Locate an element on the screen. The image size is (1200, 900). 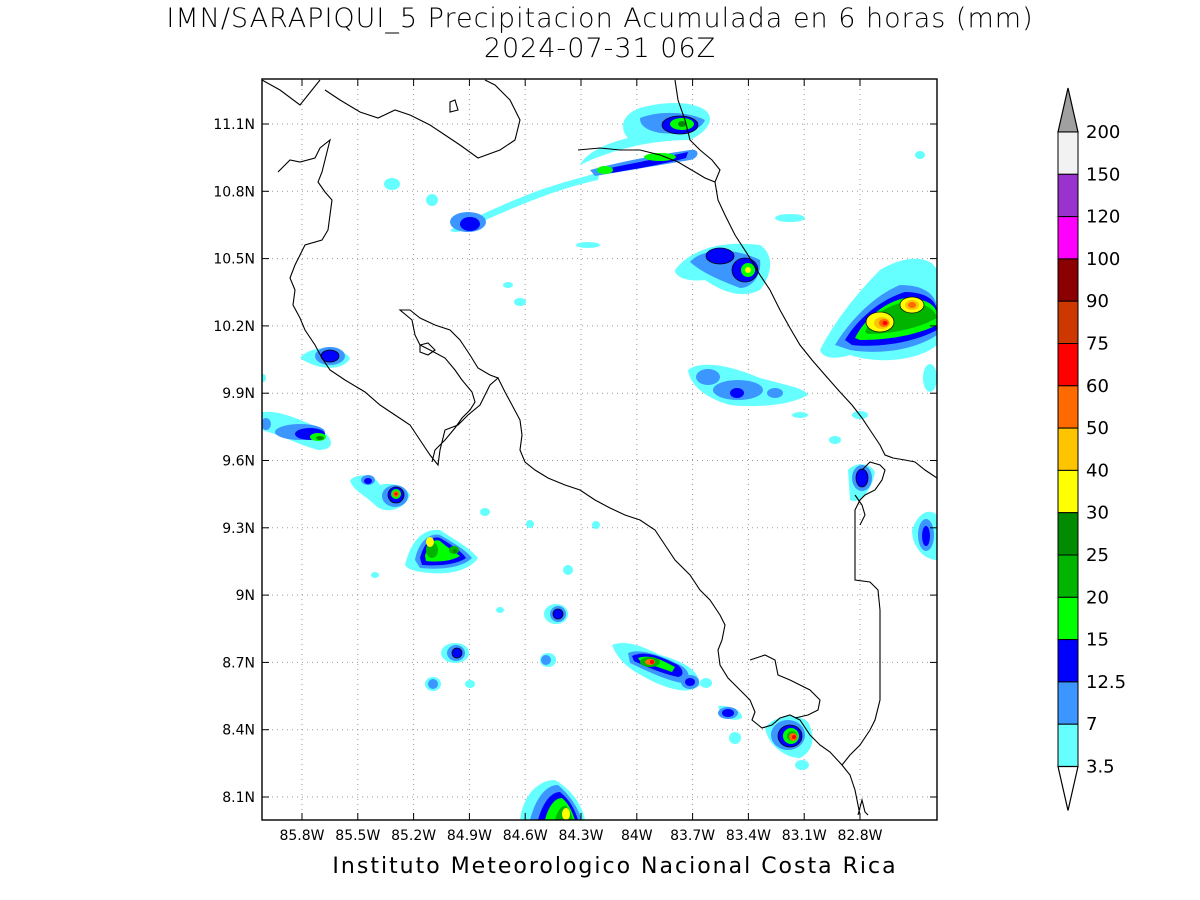
precip-area-north-band is located at coordinates (525, 202).